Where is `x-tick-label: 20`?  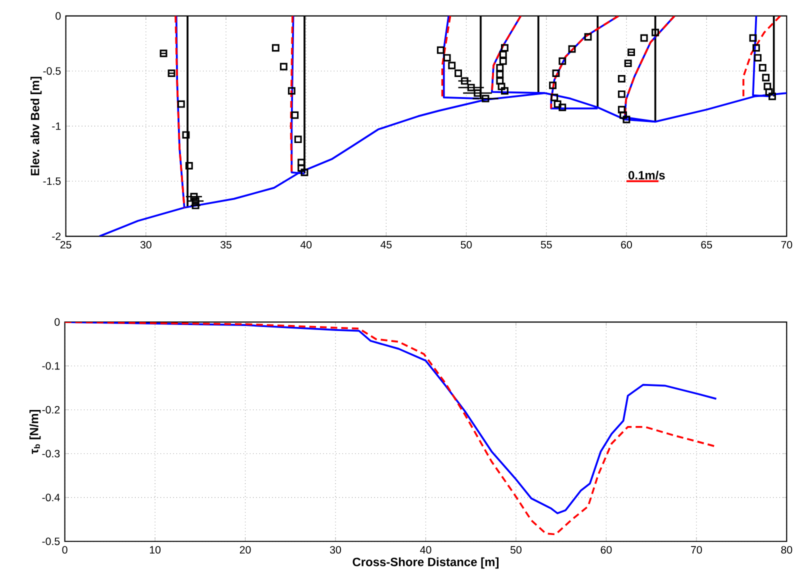 x-tick-label: 20 is located at coordinates (245, 550).